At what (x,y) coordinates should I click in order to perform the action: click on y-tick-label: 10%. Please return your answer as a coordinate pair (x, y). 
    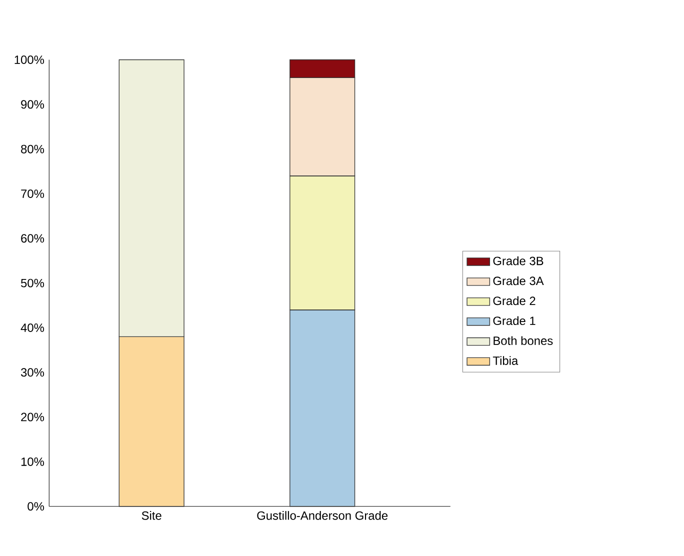
    Looking at the image, I should click on (32, 462).